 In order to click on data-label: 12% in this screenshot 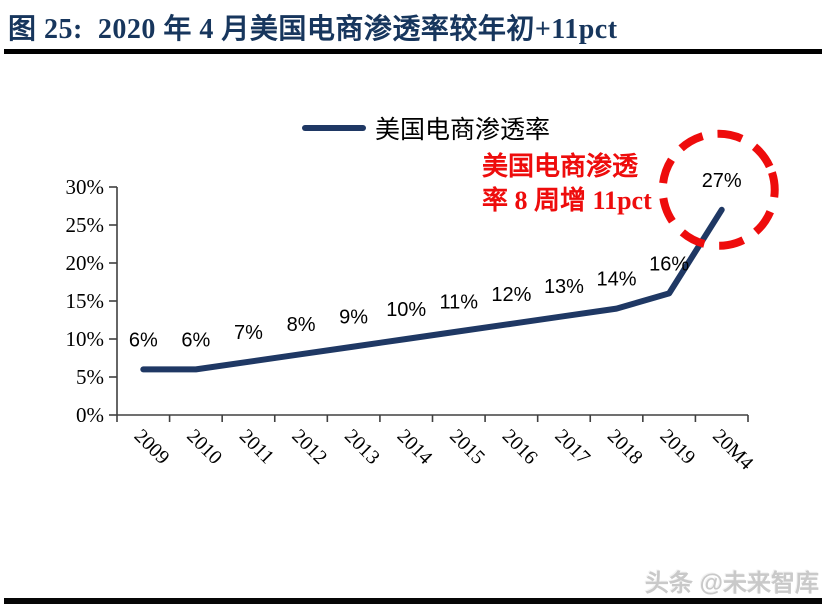, I will do `click(511, 295)`.